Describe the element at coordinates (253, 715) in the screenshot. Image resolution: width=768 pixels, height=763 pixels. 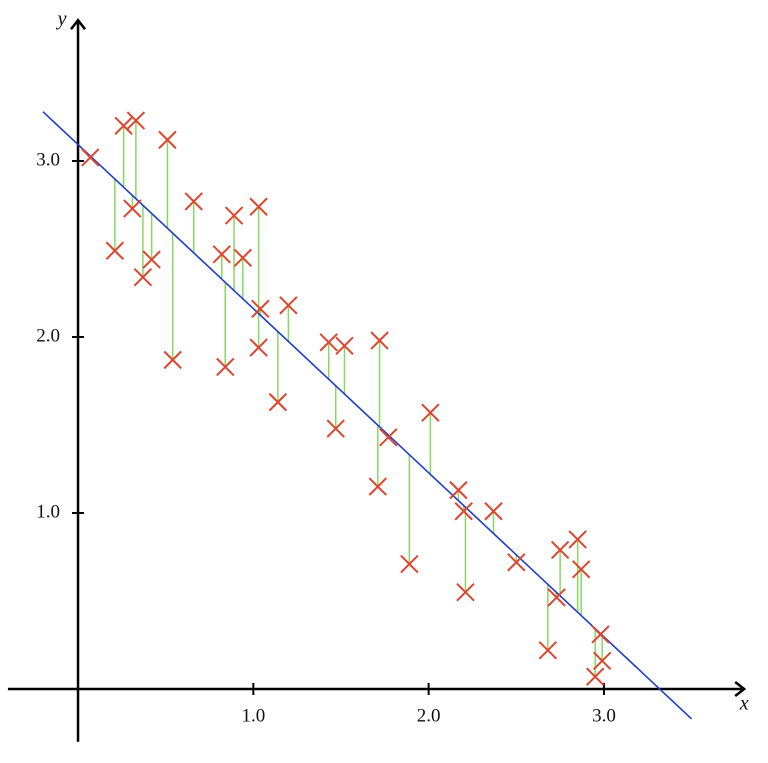
I see `x-tick-label: 1.0` at that location.